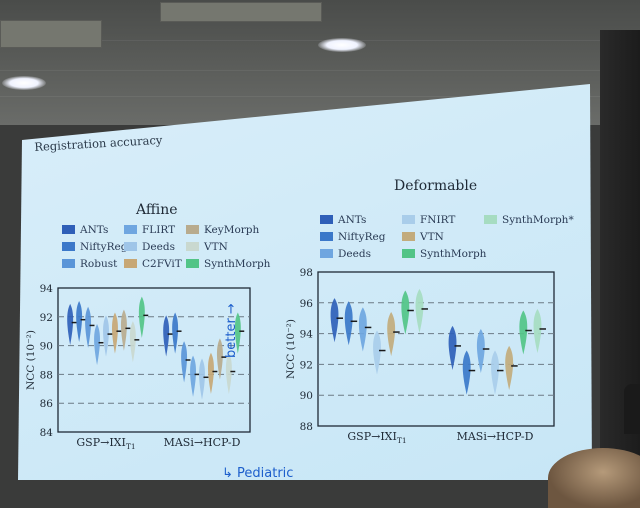 This screenshot has height=508, width=640. I want to click on legend-item: KeyMorph, so click(222, 230).